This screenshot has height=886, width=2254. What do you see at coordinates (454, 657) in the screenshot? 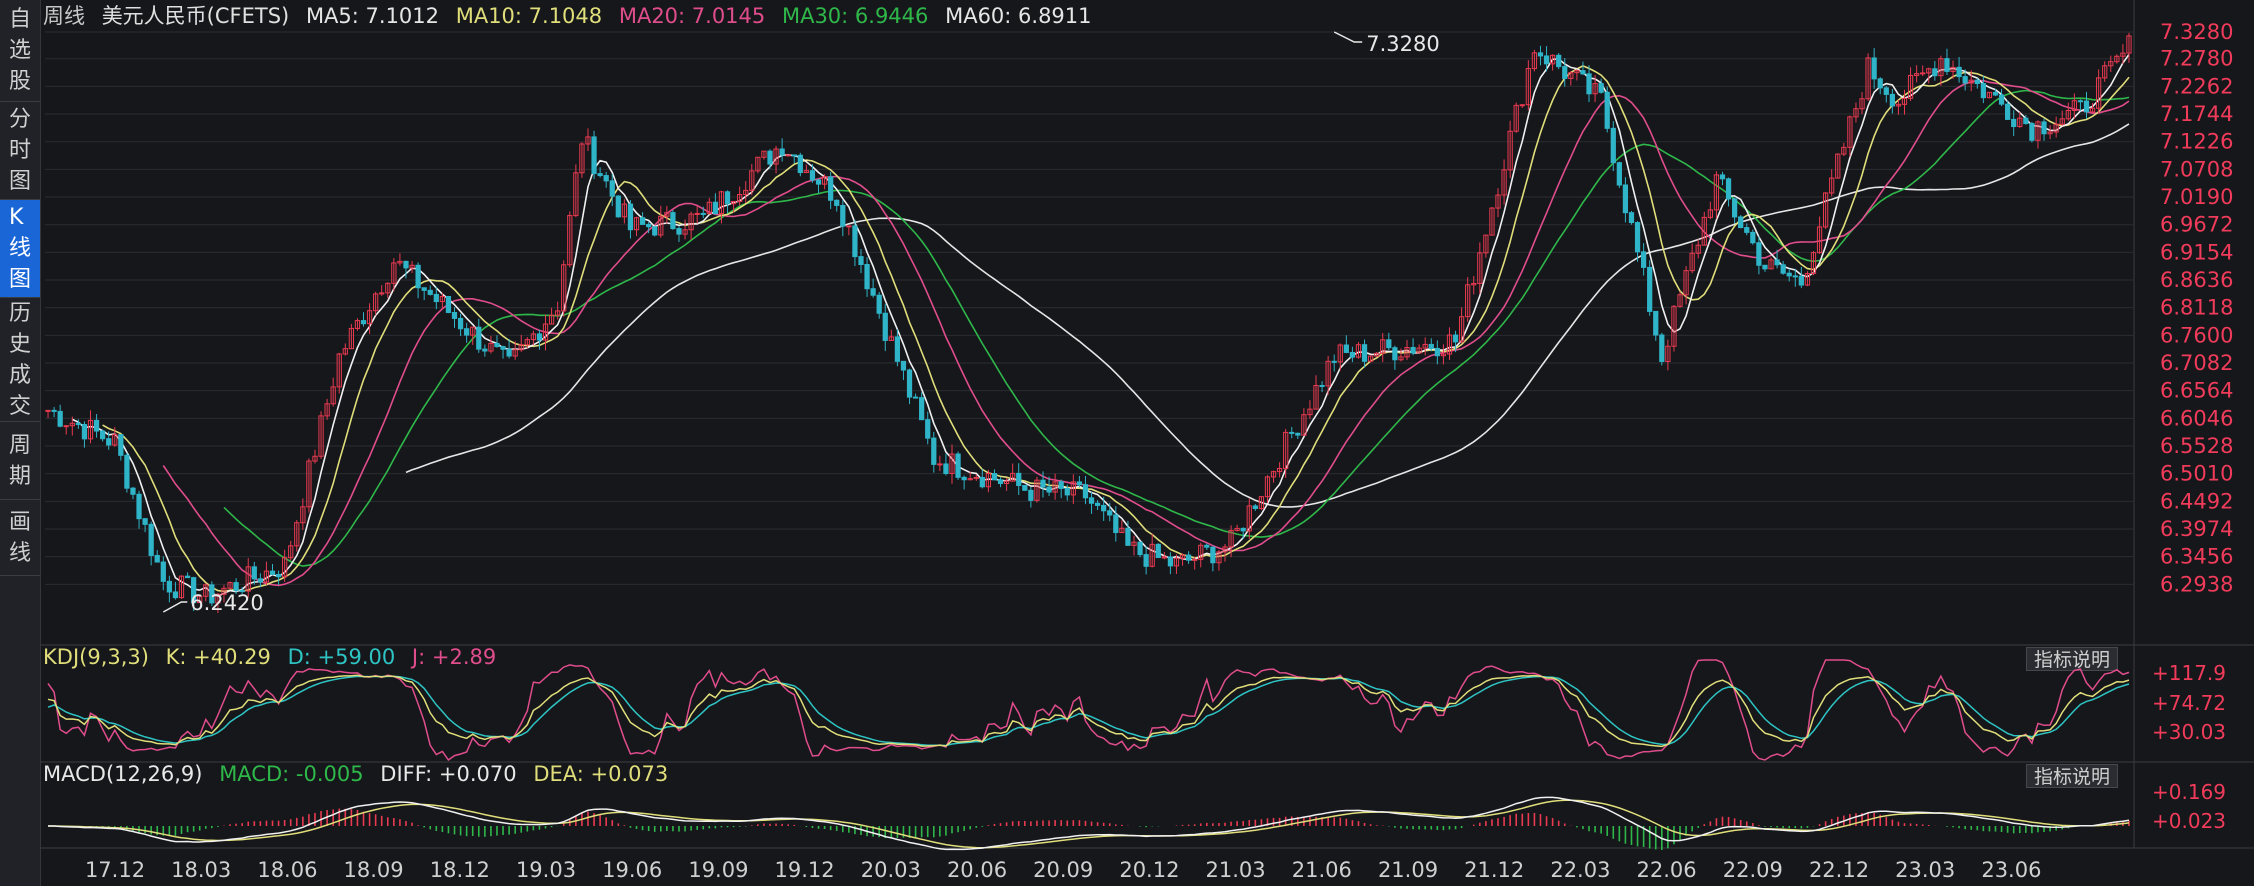
I see `kdj-j: J: +2.89` at bounding box center [454, 657].